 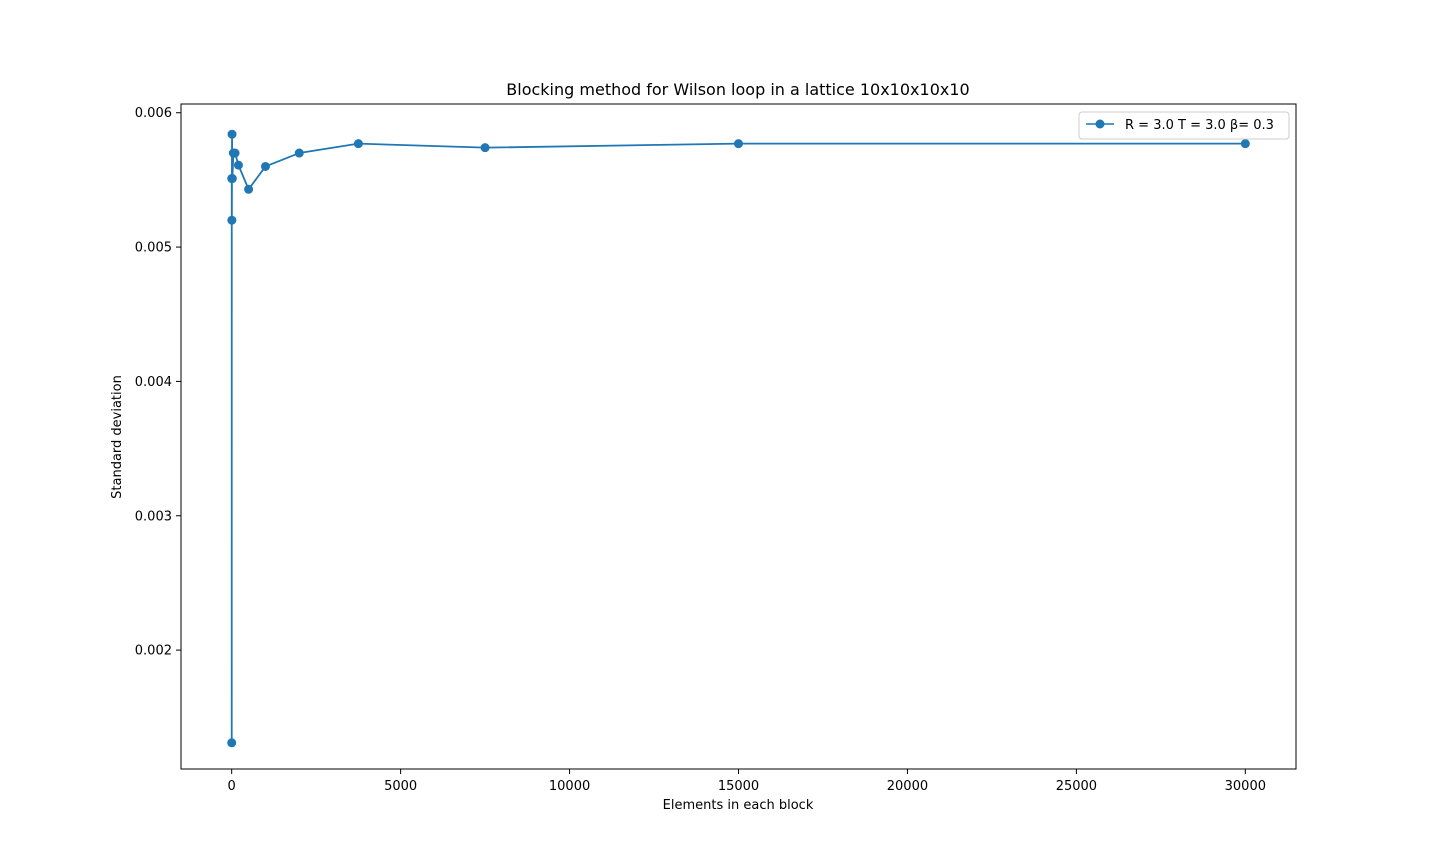 What do you see at coordinates (153, 248) in the screenshot?
I see `y-tick-label: 0.005` at bounding box center [153, 248].